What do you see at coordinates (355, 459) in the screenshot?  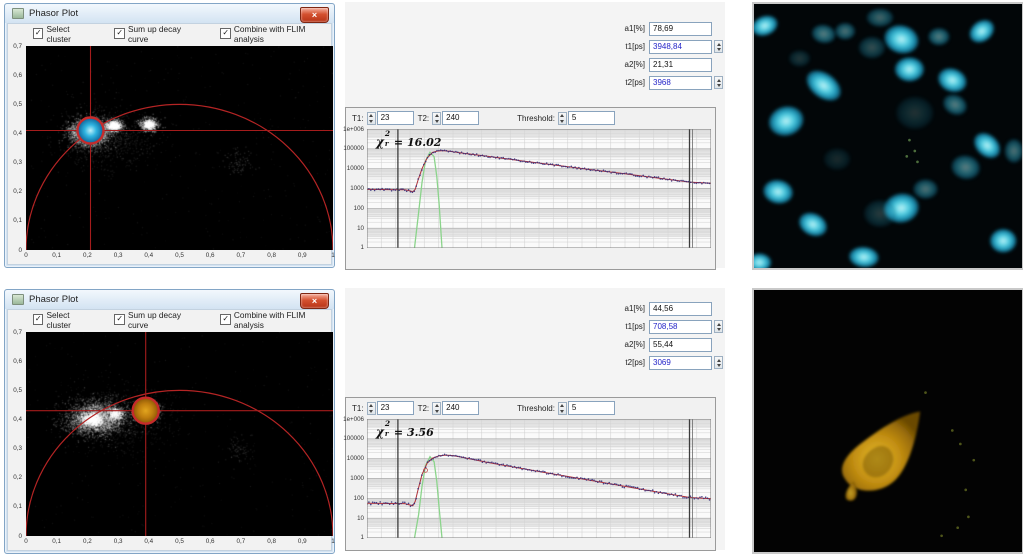 I see `decay-axis-label: 10000` at bounding box center [355, 459].